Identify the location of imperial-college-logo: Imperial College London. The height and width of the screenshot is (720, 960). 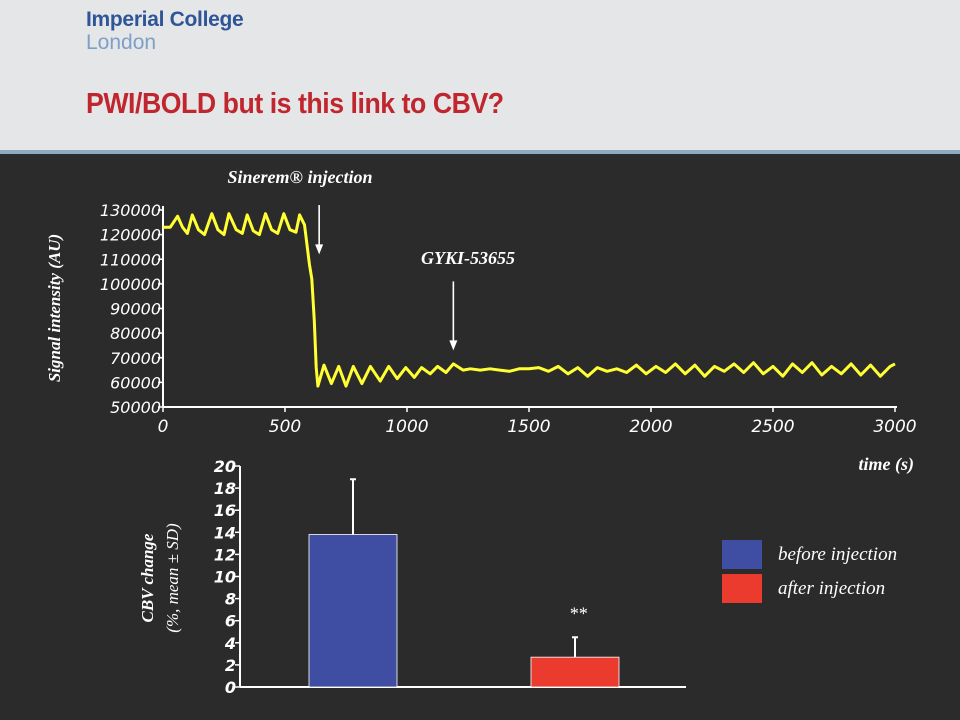
(165, 31).